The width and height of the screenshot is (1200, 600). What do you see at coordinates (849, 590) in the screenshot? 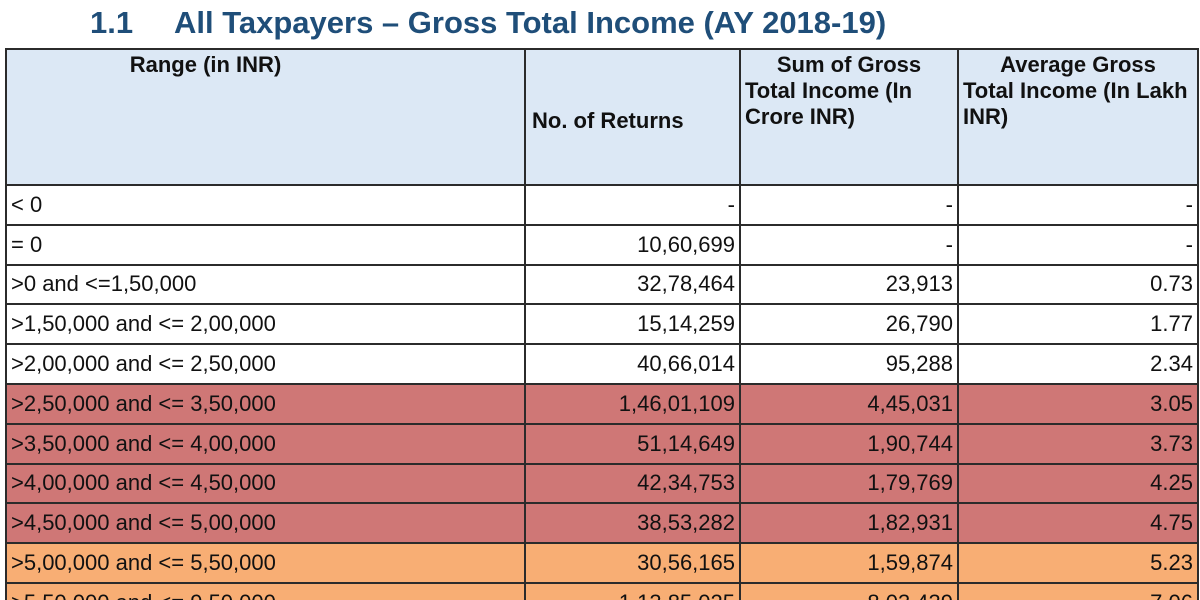
I see `sum-cell: 8,03,439` at bounding box center [849, 590].